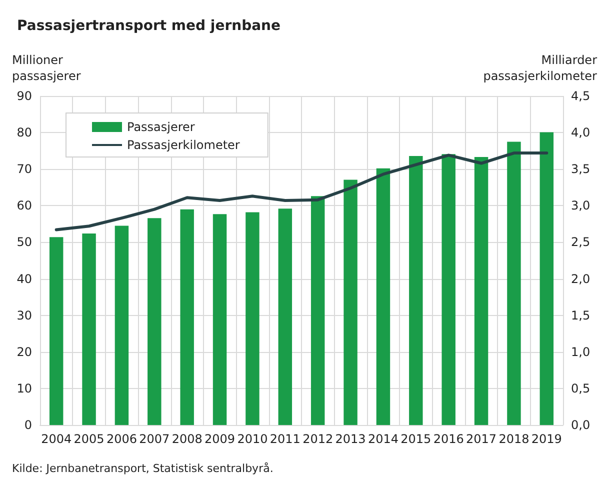 The height and width of the screenshot is (488, 609). What do you see at coordinates (24, 351) in the screenshot?
I see `y-tick-label: 20` at bounding box center [24, 351].